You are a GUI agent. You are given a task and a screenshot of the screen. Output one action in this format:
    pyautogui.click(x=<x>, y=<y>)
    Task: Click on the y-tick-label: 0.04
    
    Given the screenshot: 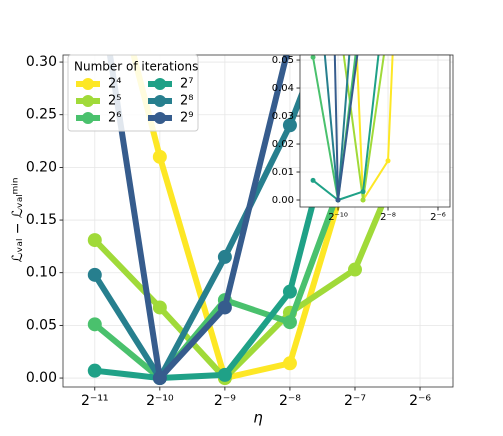 What is the action you would take?
    pyautogui.click(x=283, y=88)
    